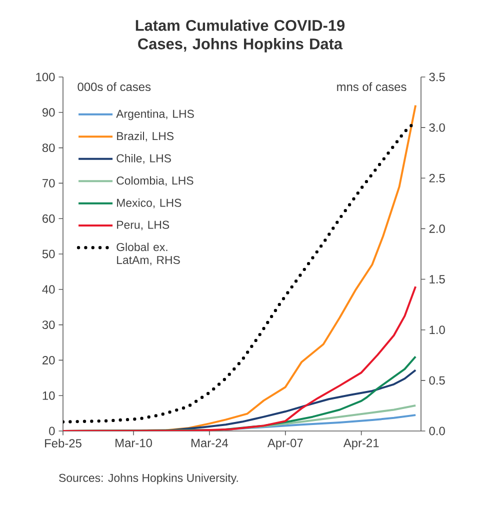 The image size is (478, 508). What do you see at coordinates (114, 87) in the screenshot?
I see `y-axis-title: 000s of cases` at bounding box center [114, 87].